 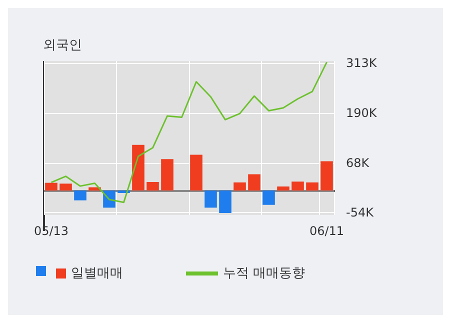 What do you see at coordinates (264, 273) in the screenshot?
I see `legend-label: 누적 매매동향` at bounding box center [264, 273].